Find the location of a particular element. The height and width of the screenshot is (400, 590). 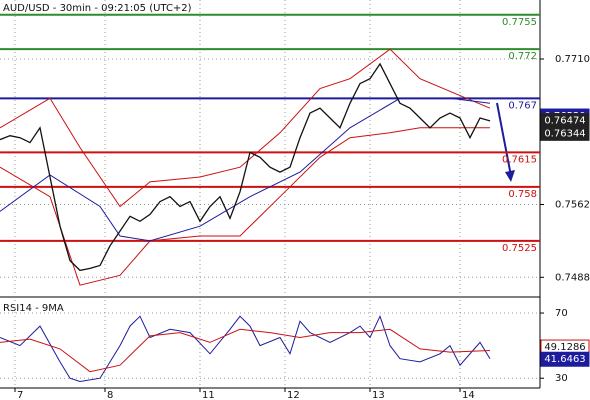

level-label: 0.7525 is located at coordinates (519, 248).